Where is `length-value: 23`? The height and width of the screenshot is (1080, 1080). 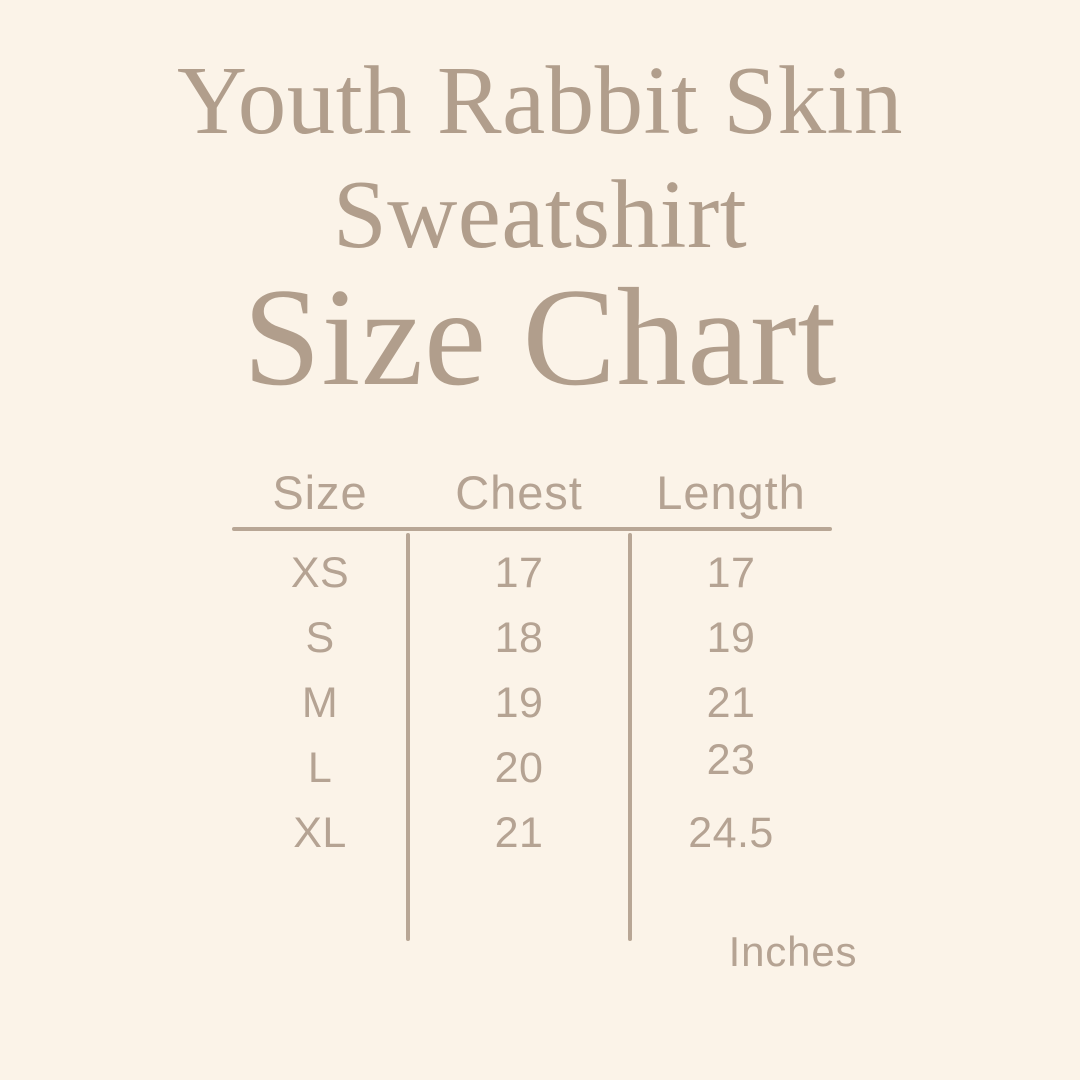
length-value: 23 is located at coordinates (731, 760).